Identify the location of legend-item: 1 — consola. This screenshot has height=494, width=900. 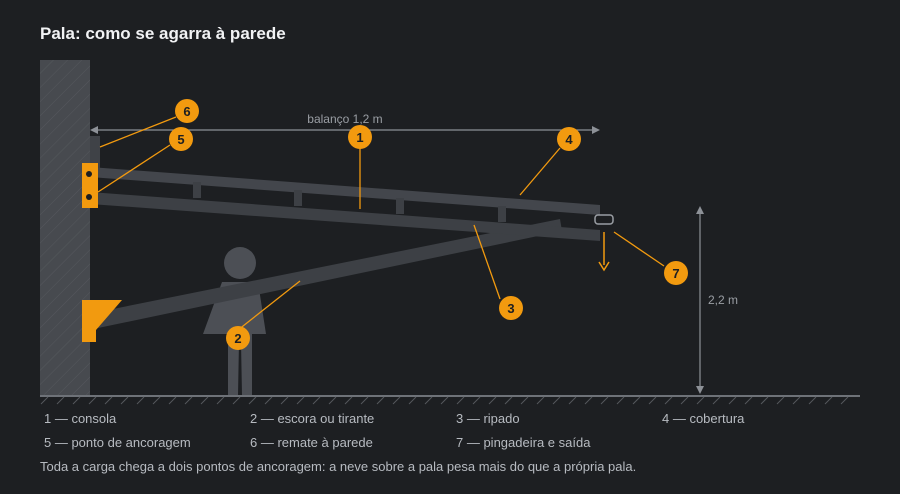
(80, 418).